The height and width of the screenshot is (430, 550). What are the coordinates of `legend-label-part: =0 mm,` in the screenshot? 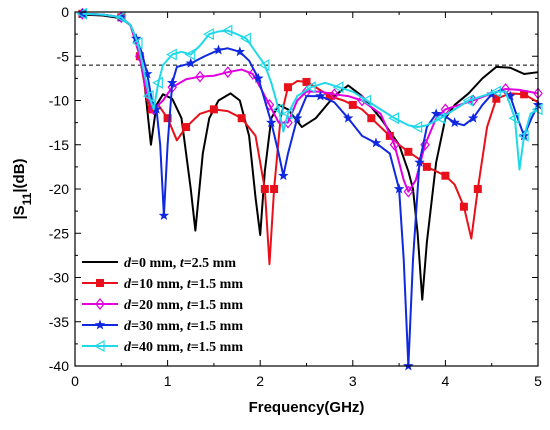 It's located at (155, 263).